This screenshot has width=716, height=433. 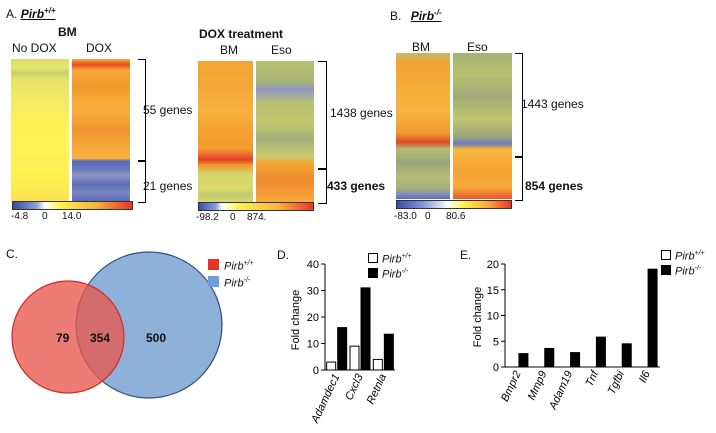 I want to click on chart-e-legend-swatch-ko, so click(x=666, y=270).